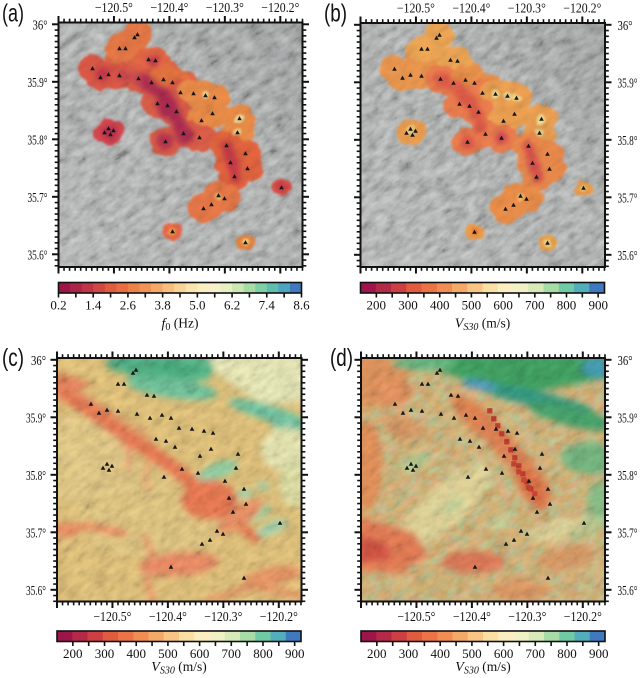  What do you see at coordinates (128, 305) in the screenshot?
I see `svg-text: 2.6` at bounding box center [128, 305].